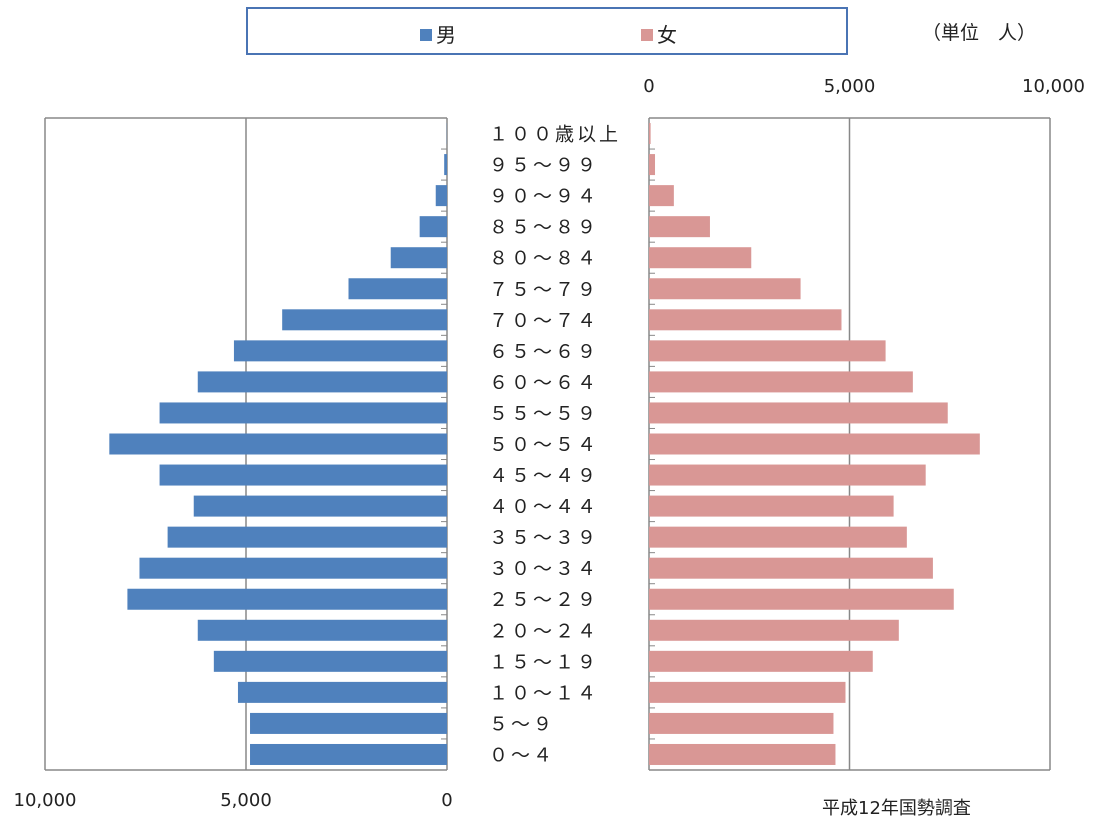 Image resolution: width=1093 pixels, height=820 pixels. Describe the element at coordinates (544, 259) in the screenshot. I see `category-label: ８０～８４` at that location.